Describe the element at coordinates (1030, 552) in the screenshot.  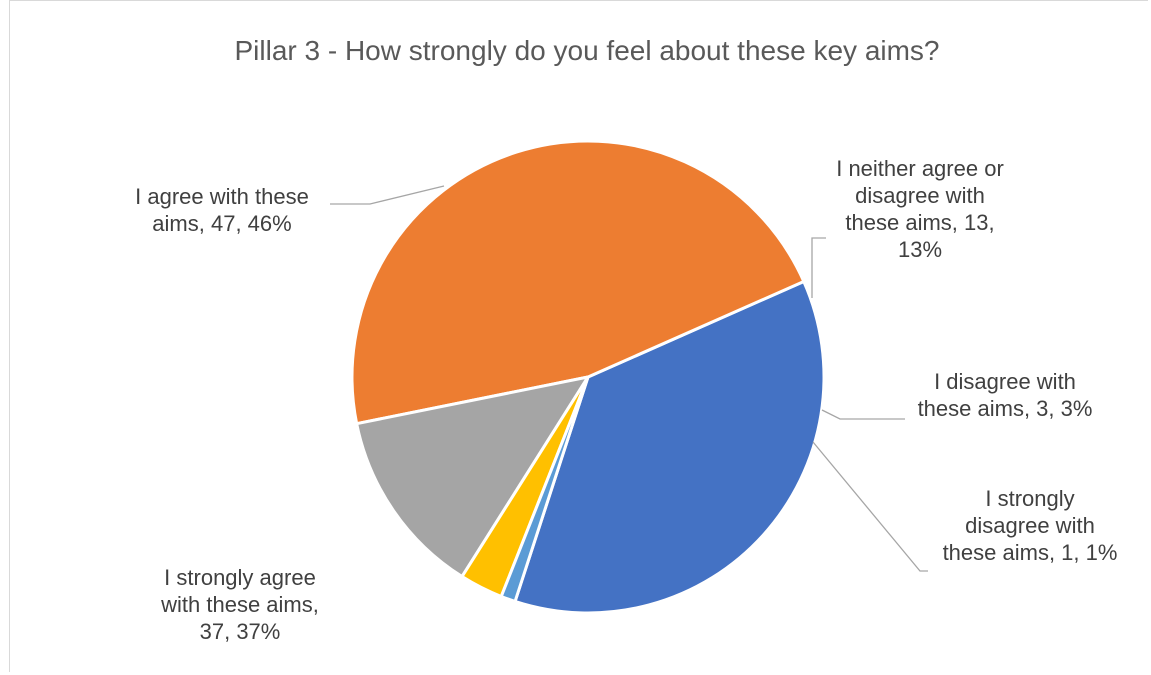
I see `data-label-line: these aims, 1, 1%` at that location.